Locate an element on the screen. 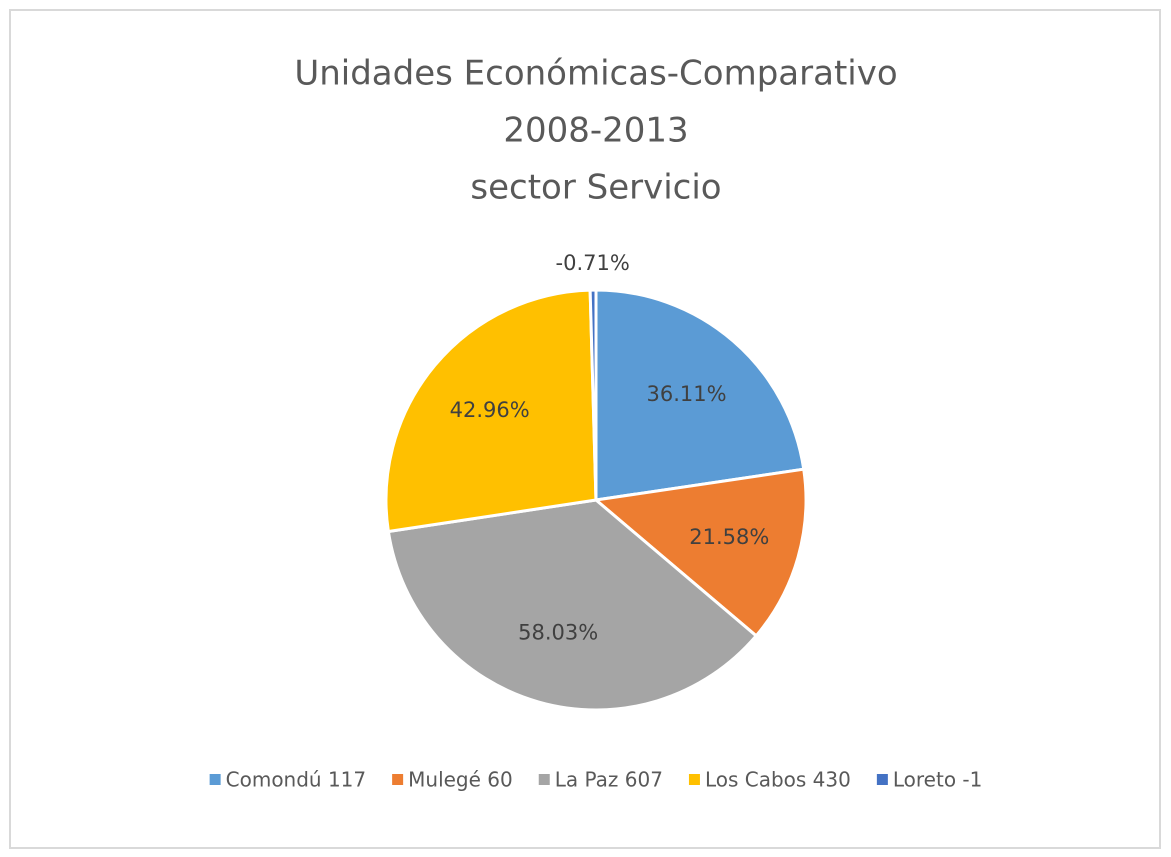 The width and height of the screenshot is (1171, 857). data-label: 21.58% is located at coordinates (729, 537).